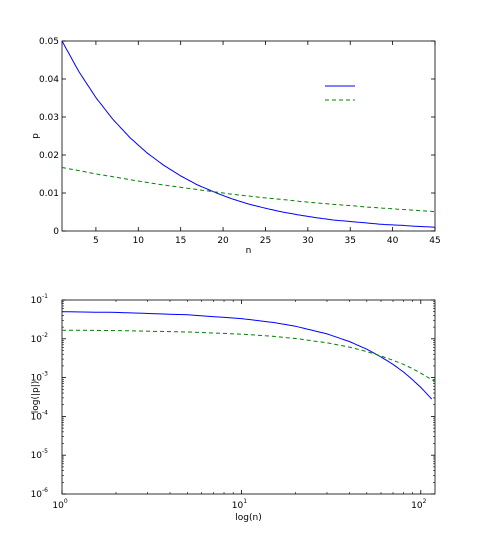  I want to click on x-tick-label: 30, so click(308, 241).